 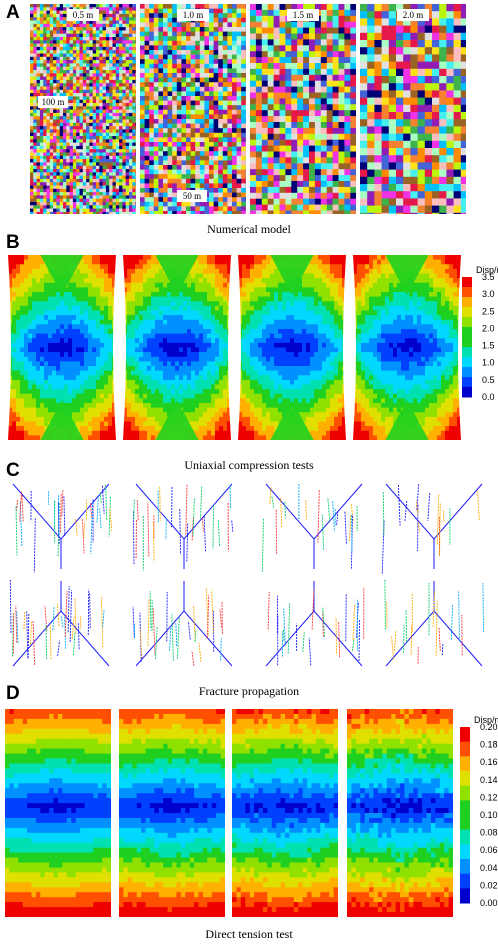 I want to click on panel-letter-b: B, so click(x=13, y=242).